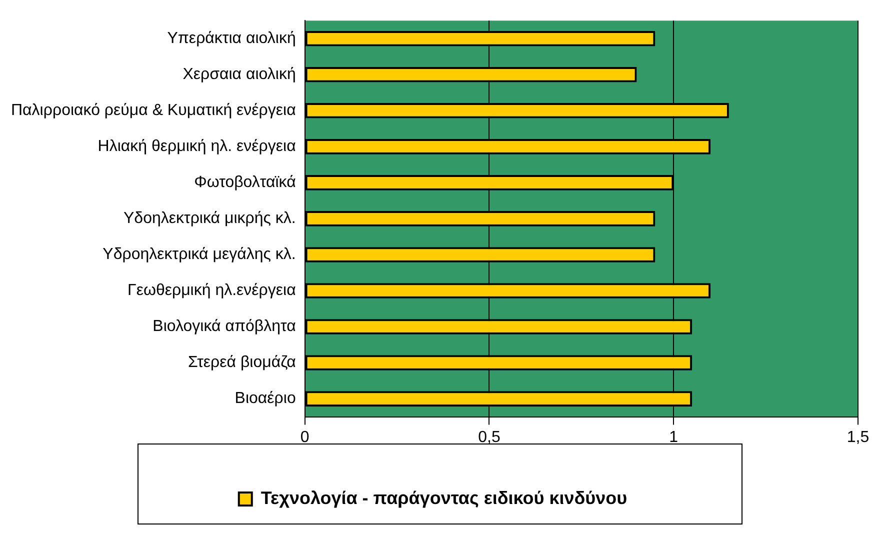 The height and width of the screenshot is (536, 882). Describe the element at coordinates (153, 111) in the screenshot. I see `y-tick-label: Παλιρροιακό ρεύμα & Κυματική ενέργεια` at that location.